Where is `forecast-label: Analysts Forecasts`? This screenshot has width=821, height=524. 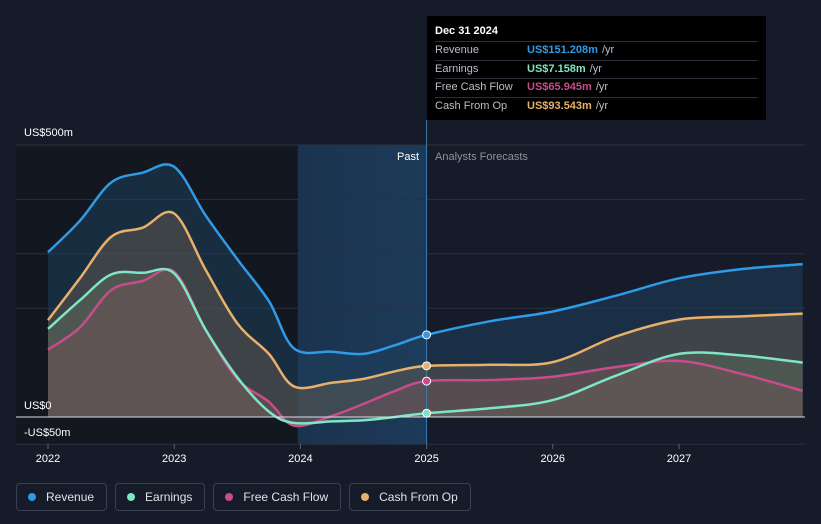
forecast-label: Analysts Forecasts is located at coordinates (481, 157).